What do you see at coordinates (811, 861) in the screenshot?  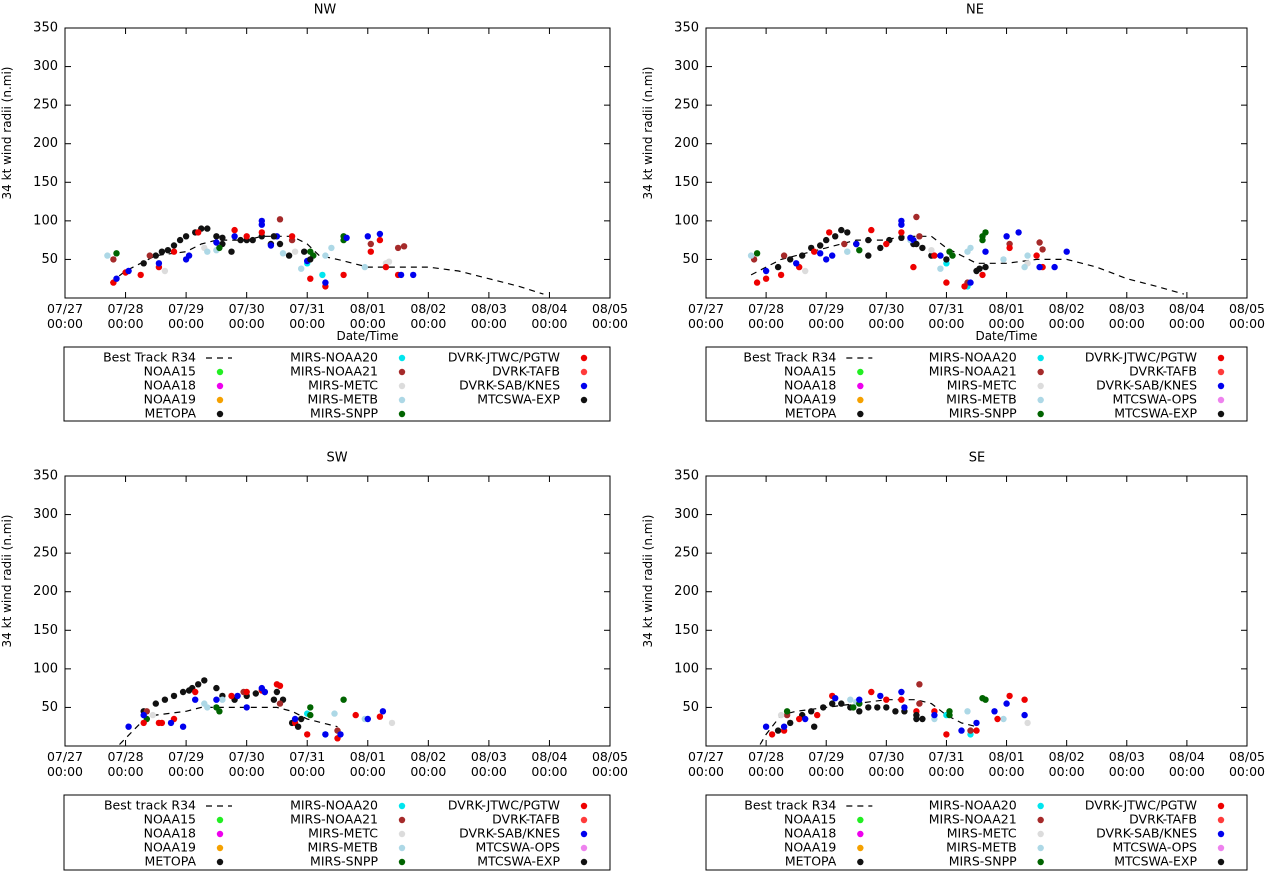 I see `legend-label: METOPA` at bounding box center [811, 861].